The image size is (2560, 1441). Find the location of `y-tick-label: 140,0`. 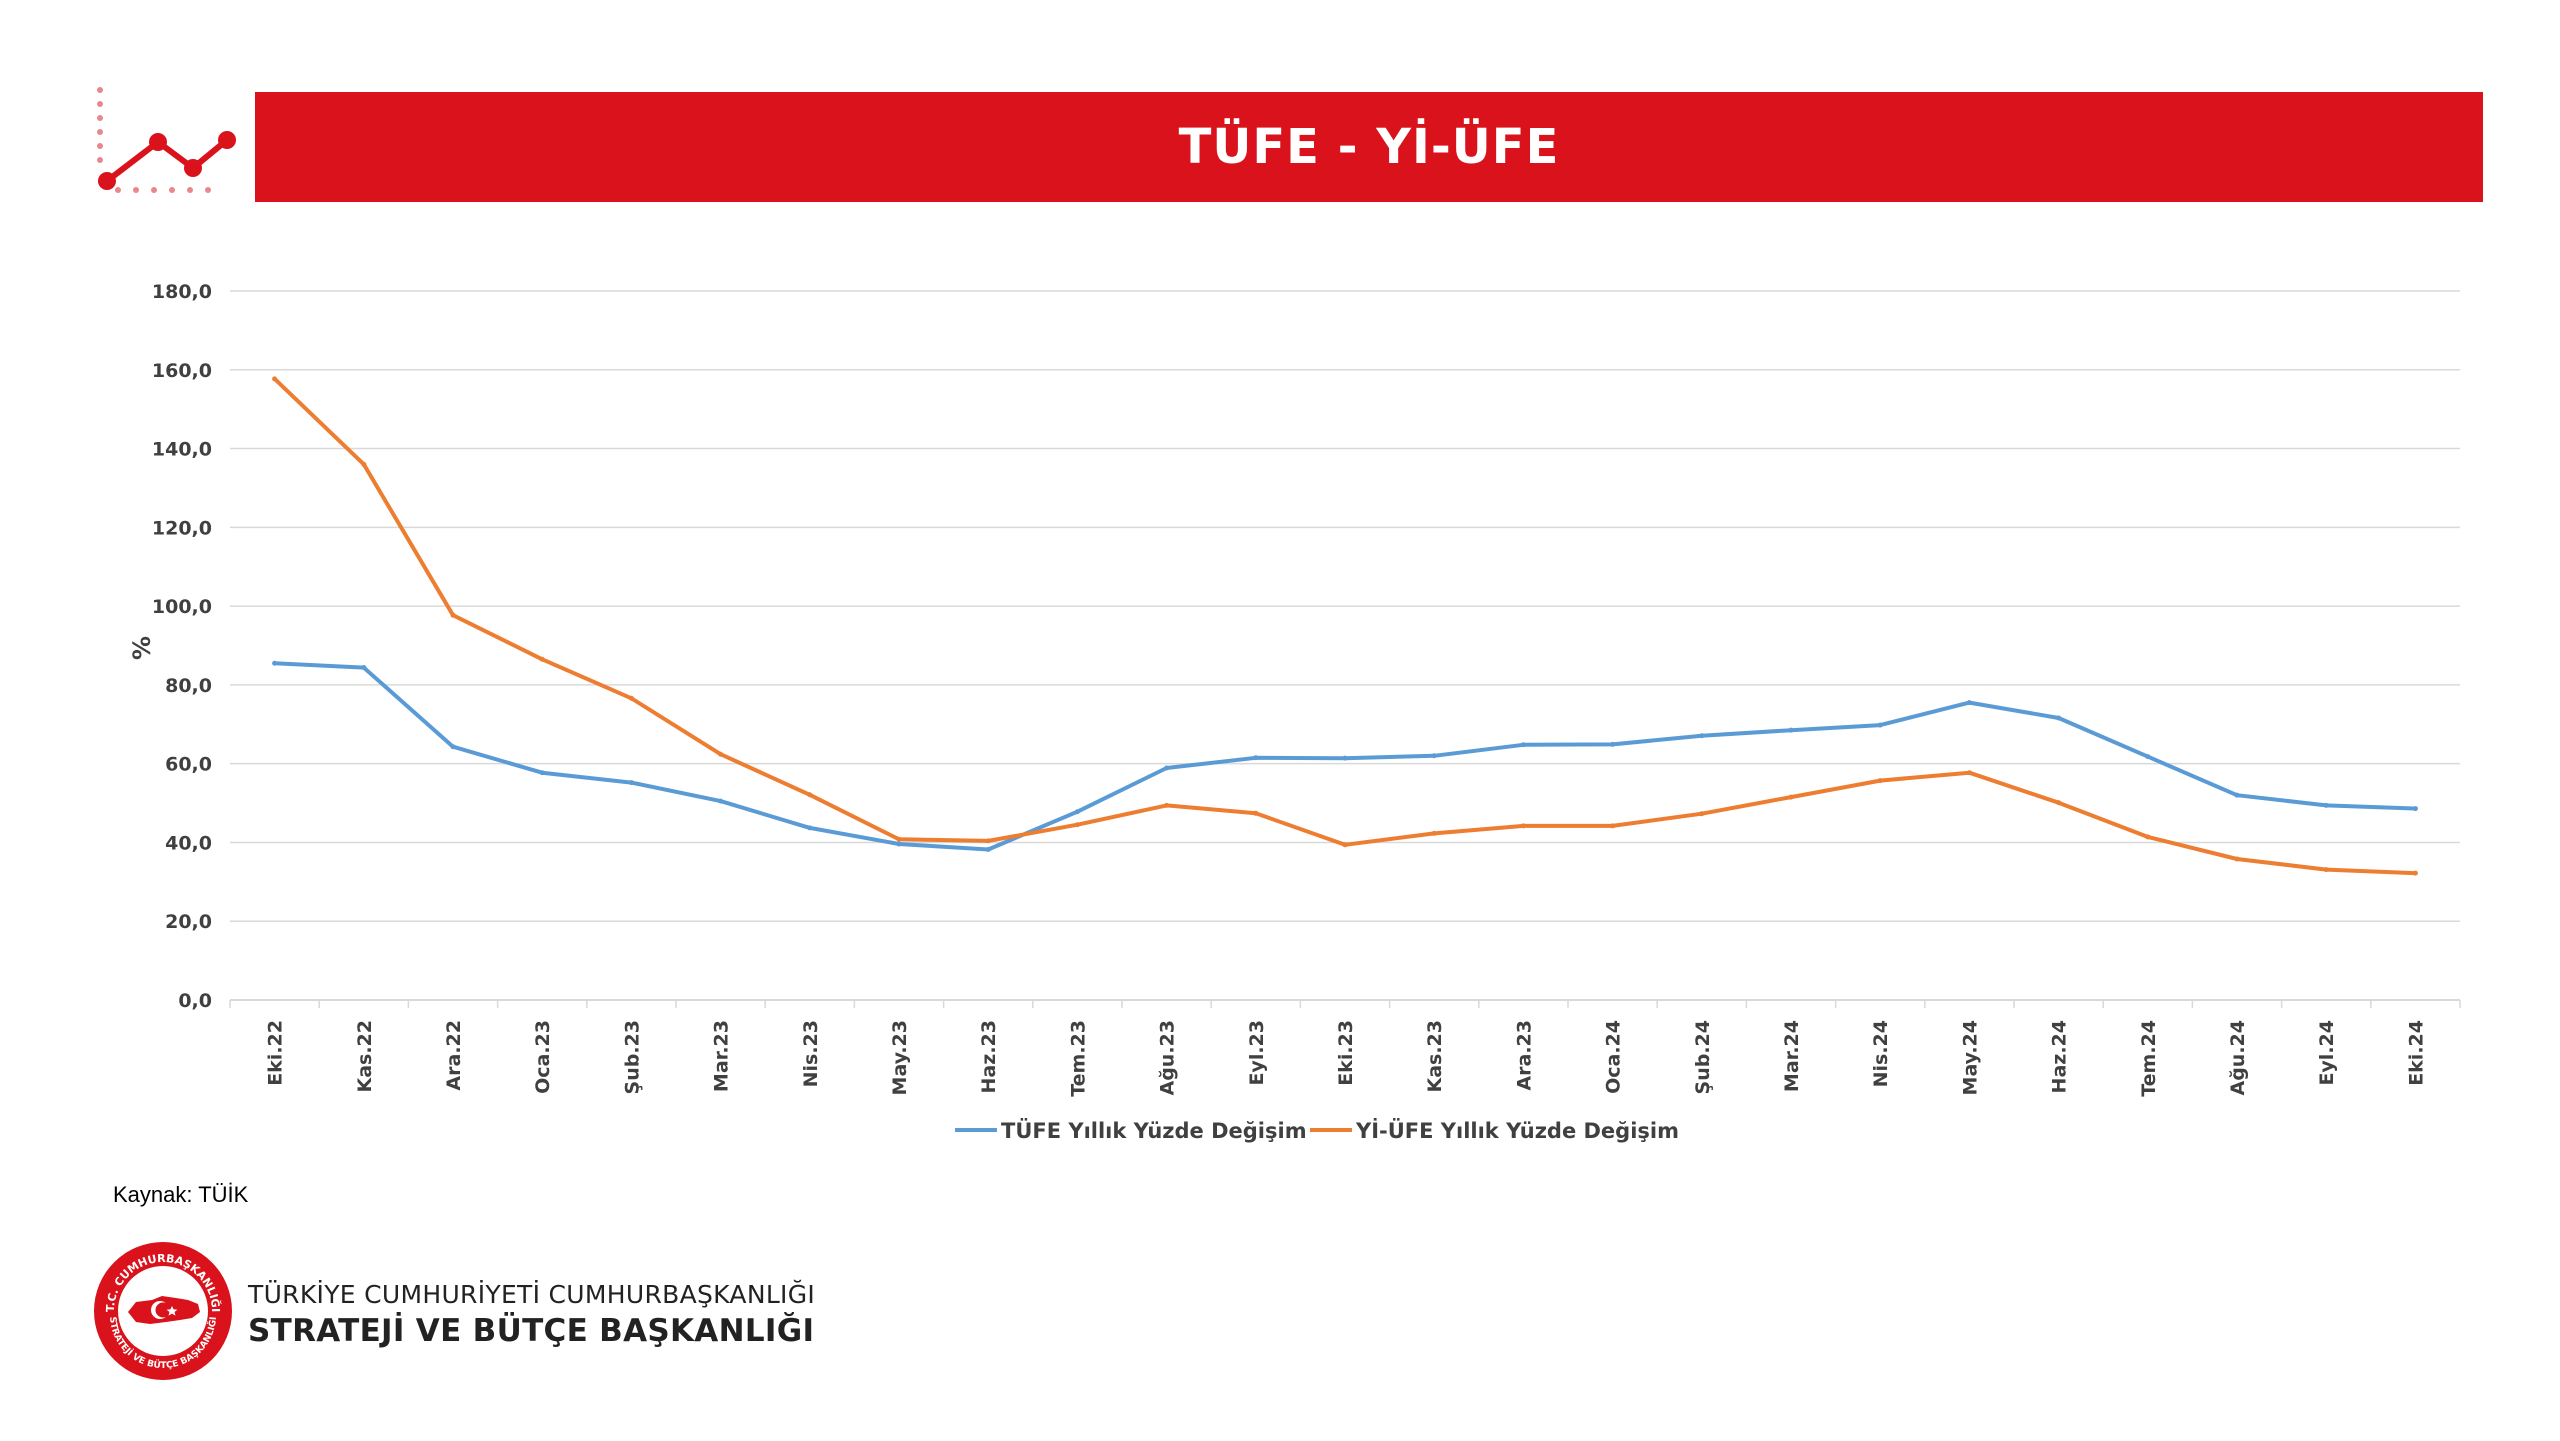

y-tick-label: 140,0 is located at coordinates (182, 450).